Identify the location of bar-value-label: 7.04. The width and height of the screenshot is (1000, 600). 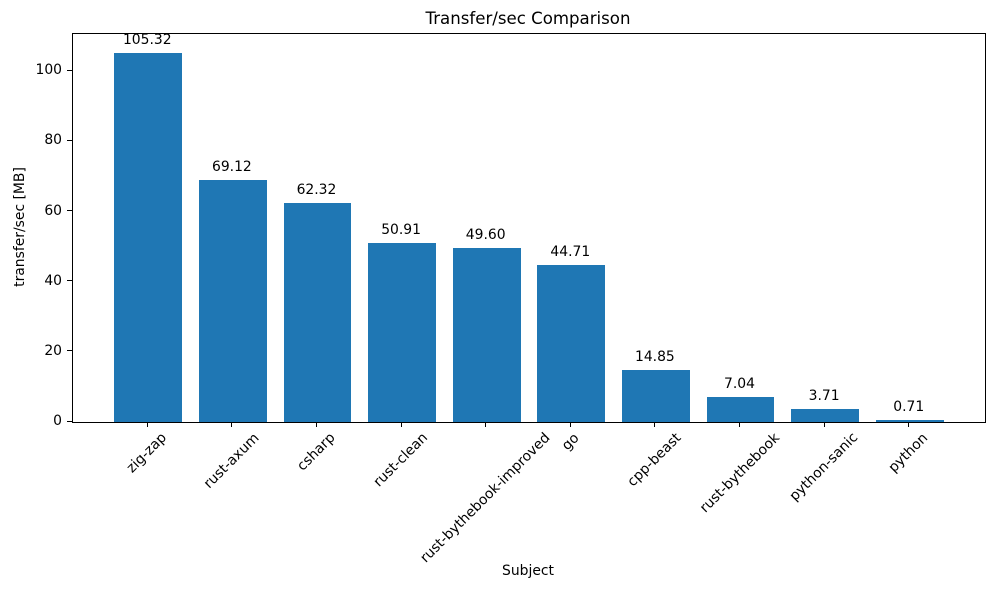
(739, 384).